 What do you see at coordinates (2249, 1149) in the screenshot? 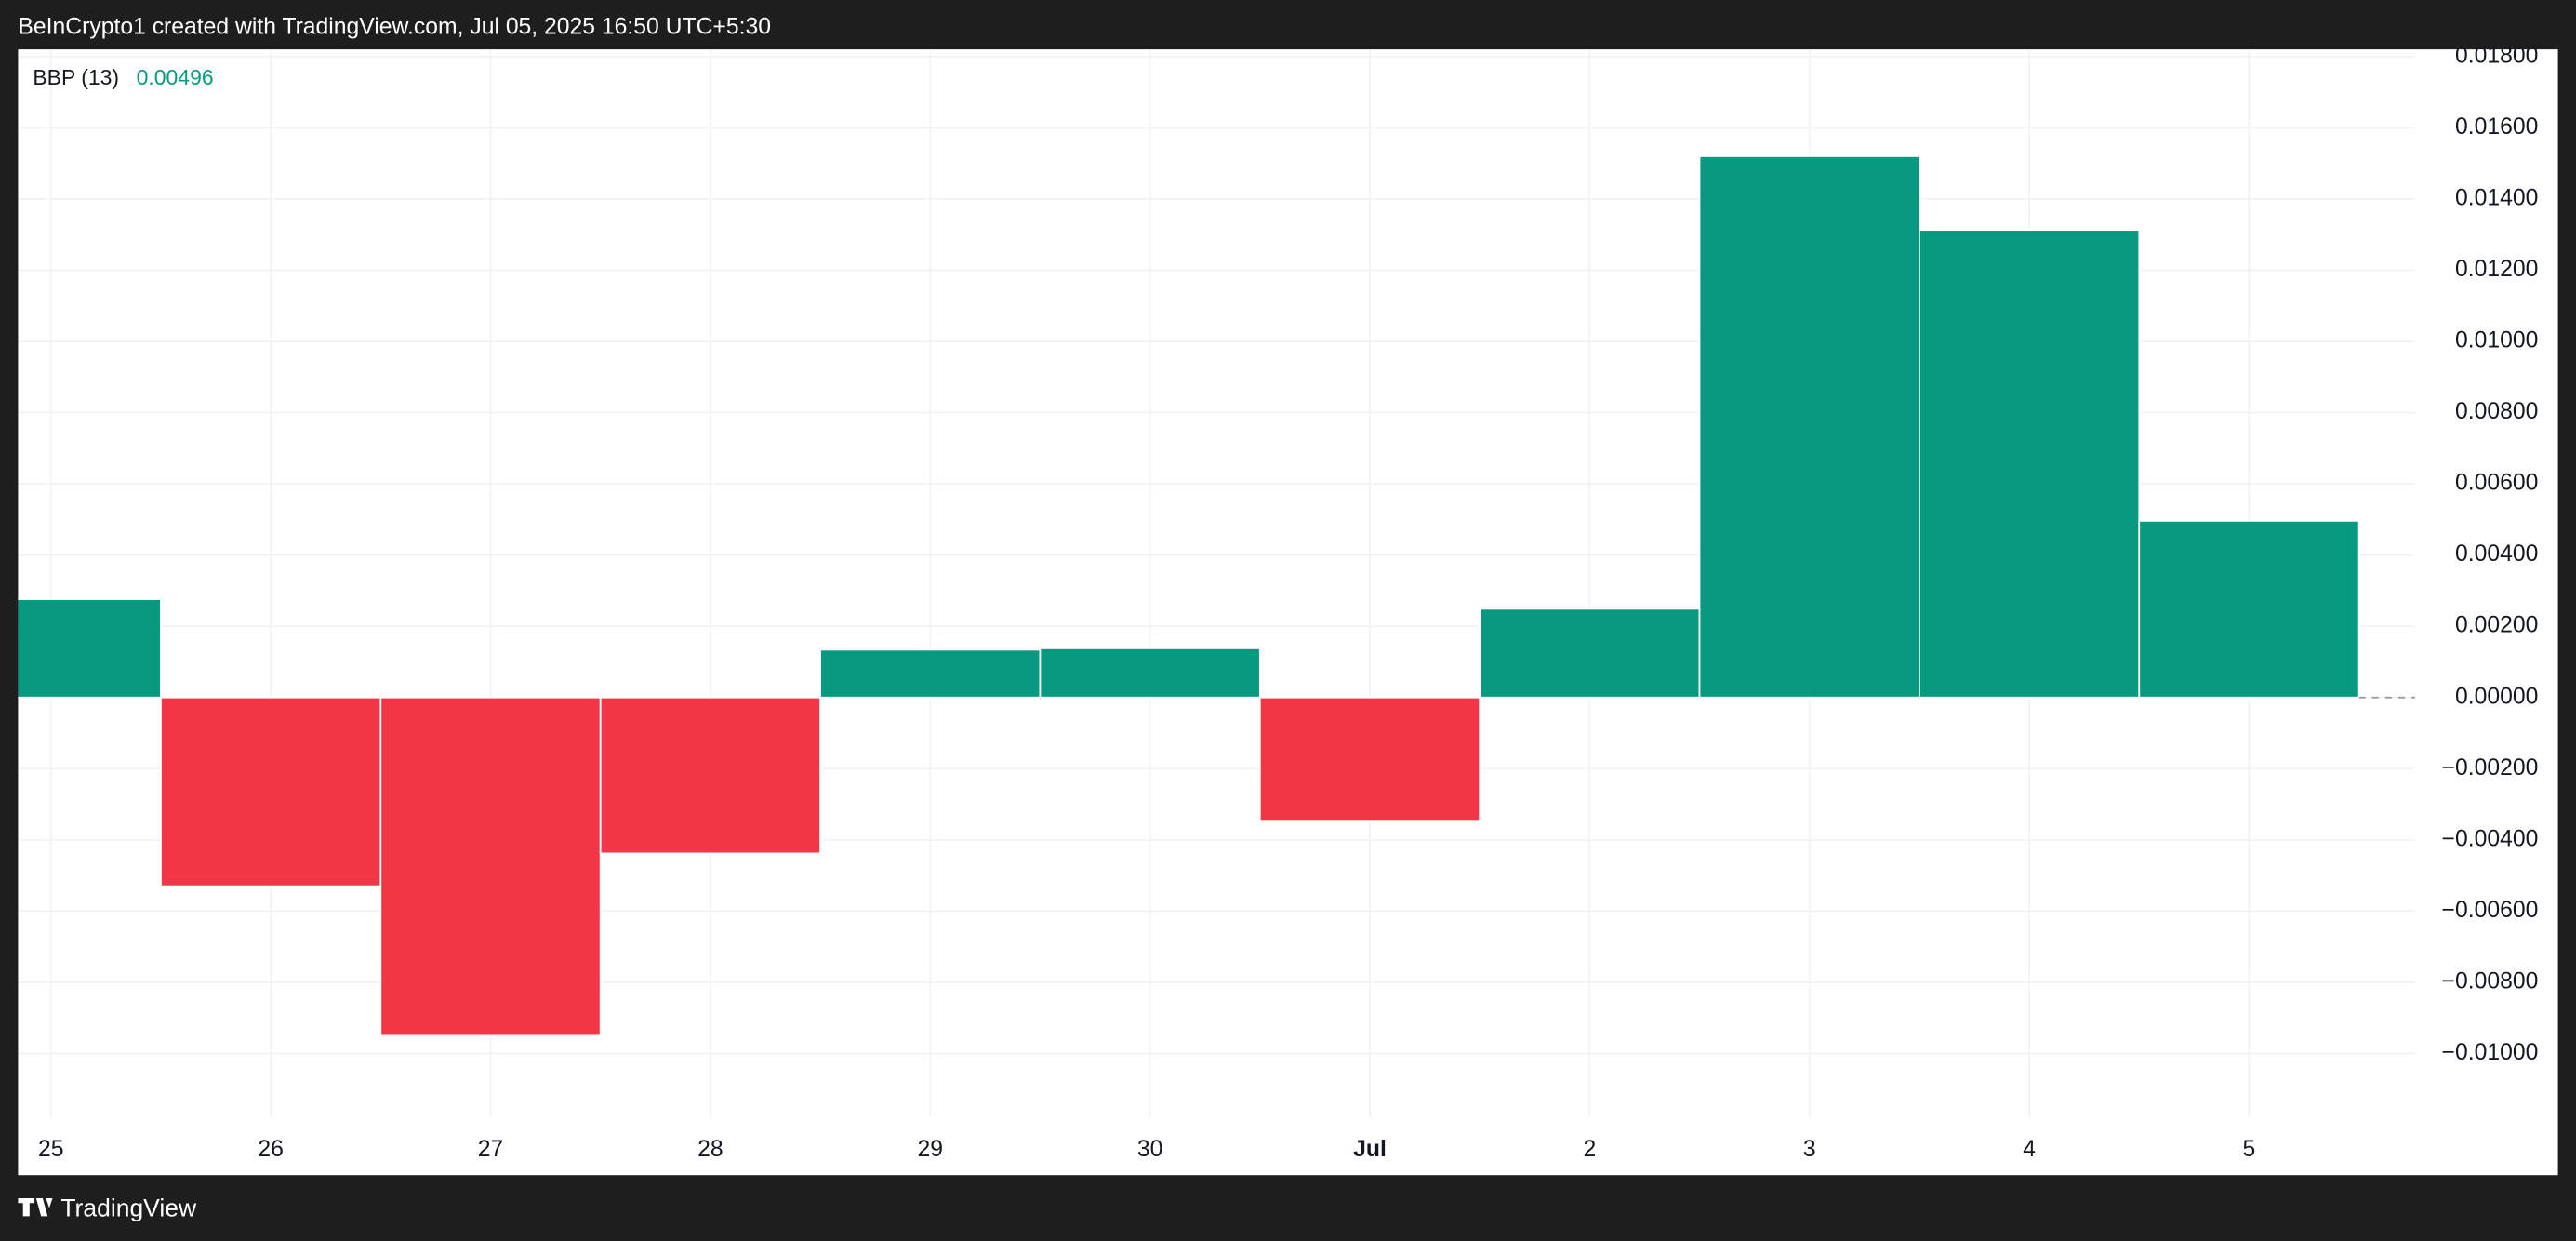
I see `x-tick-label: 5` at bounding box center [2249, 1149].